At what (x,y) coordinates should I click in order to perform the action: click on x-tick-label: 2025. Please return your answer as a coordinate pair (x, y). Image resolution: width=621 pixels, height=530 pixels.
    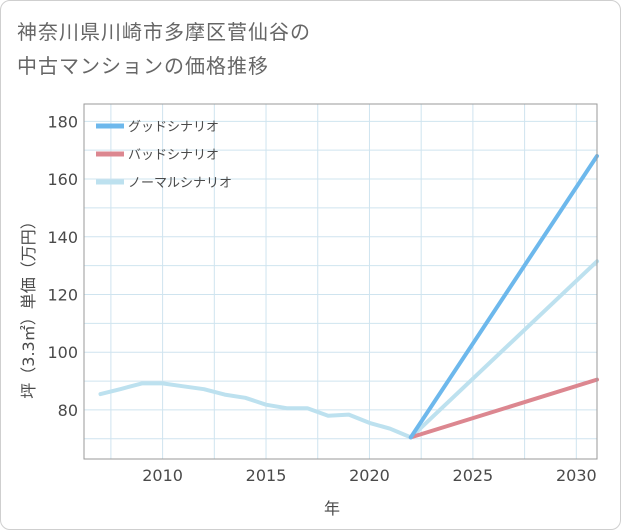
    Looking at the image, I should click on (473, 475).